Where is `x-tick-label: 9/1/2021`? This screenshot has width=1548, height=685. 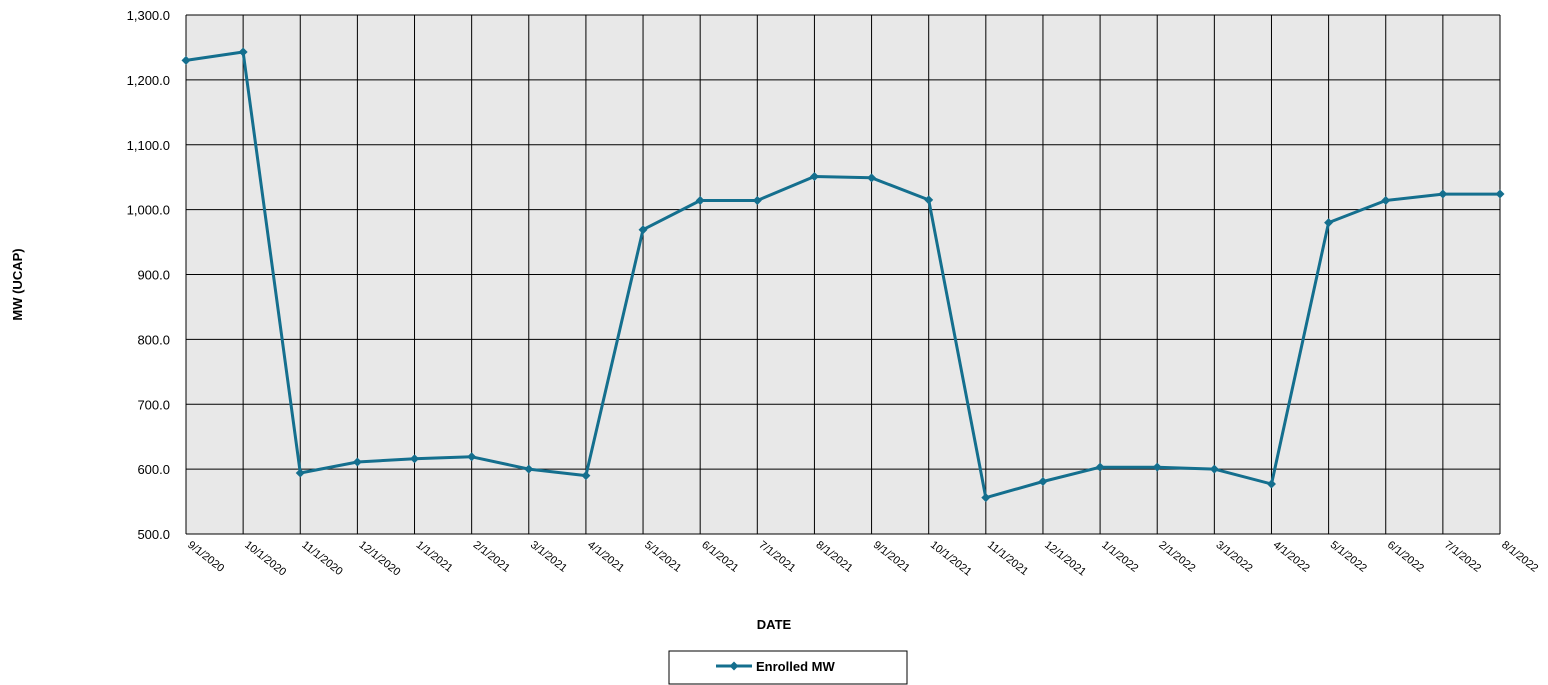 x-tick-label: 9/1/2021 is located at coordinates (891, 557).